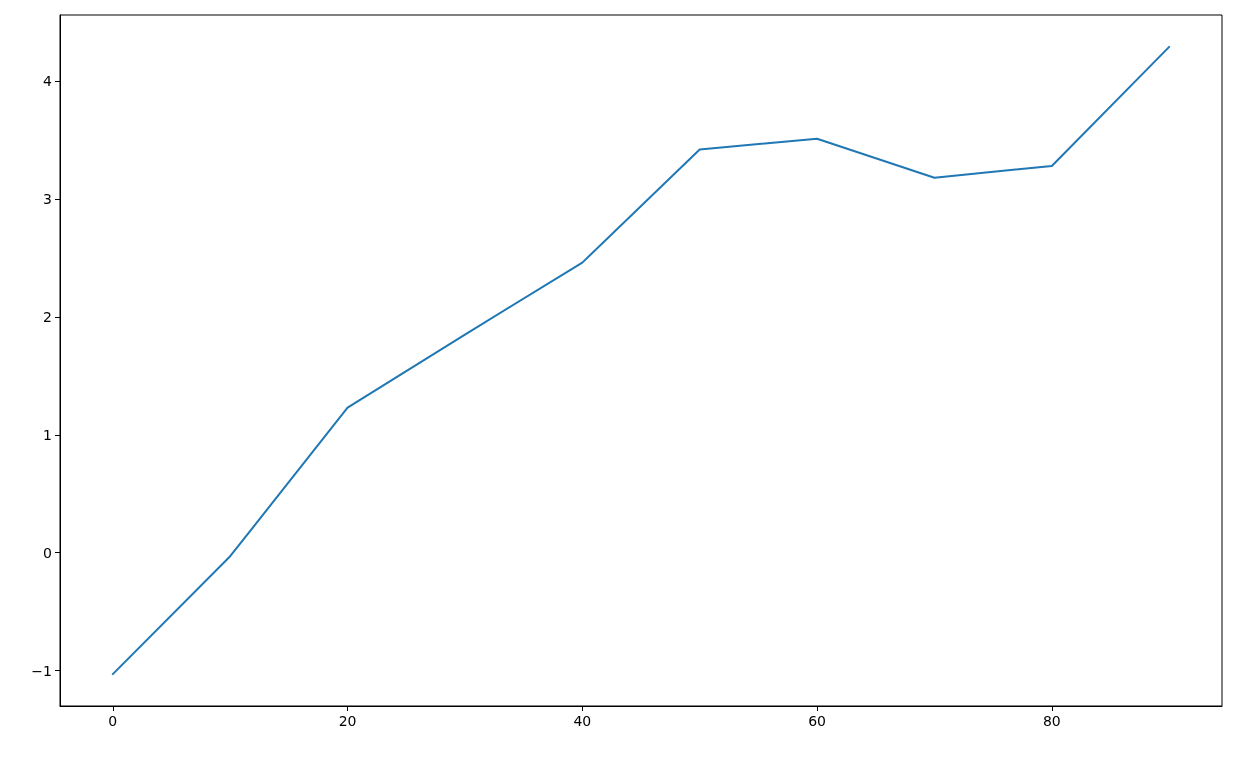  What do you see at coordinates (817, 721) in the screenshot?
I see `x-tick-label: 60` at bounding box center [817, 721].